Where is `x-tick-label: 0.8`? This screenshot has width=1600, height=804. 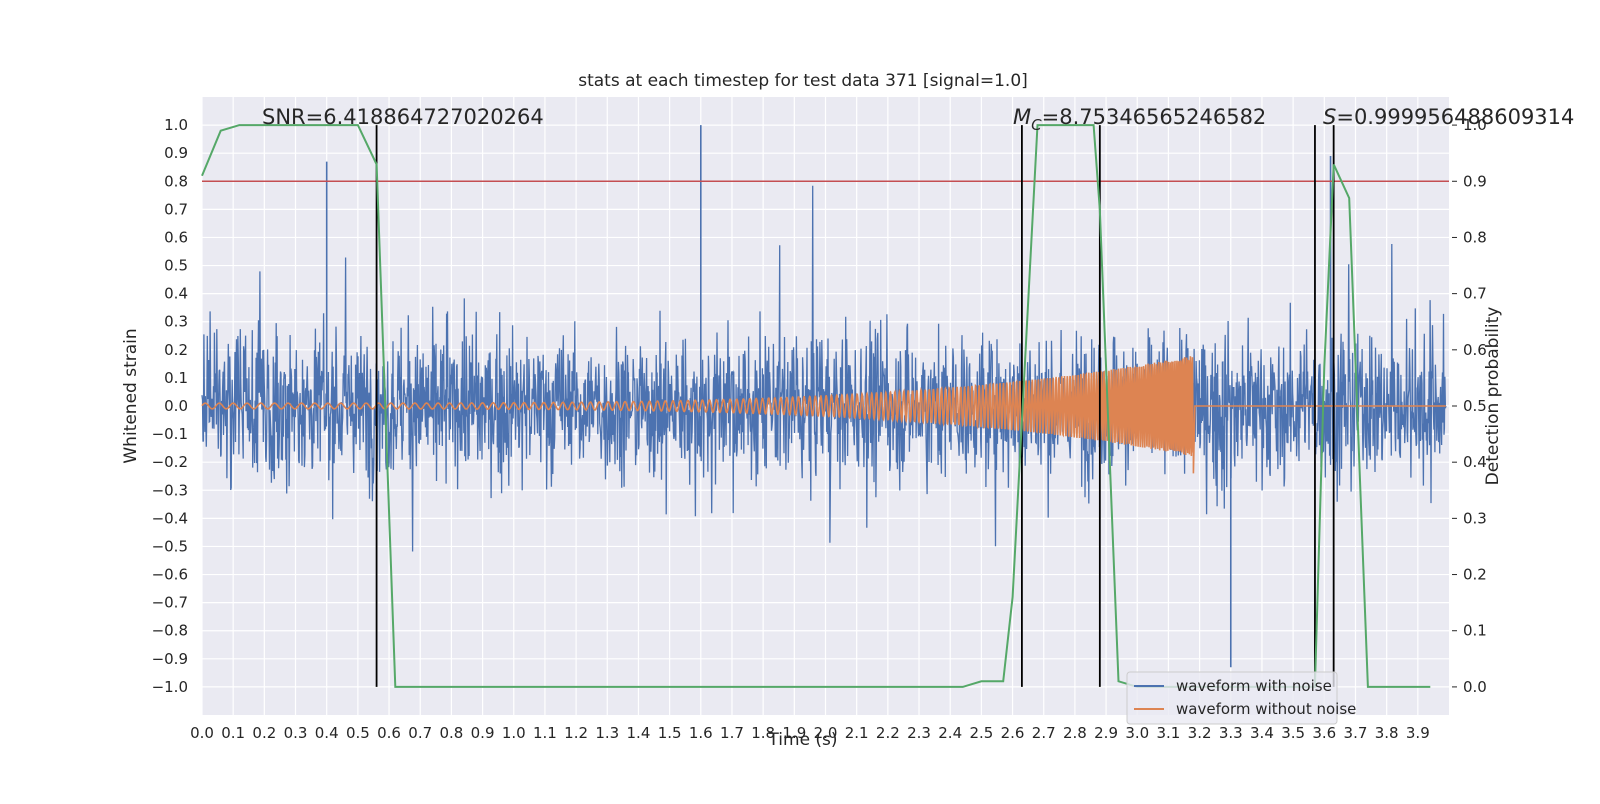 x-tick-label: 0.8 is located at coordinates (451, 733).